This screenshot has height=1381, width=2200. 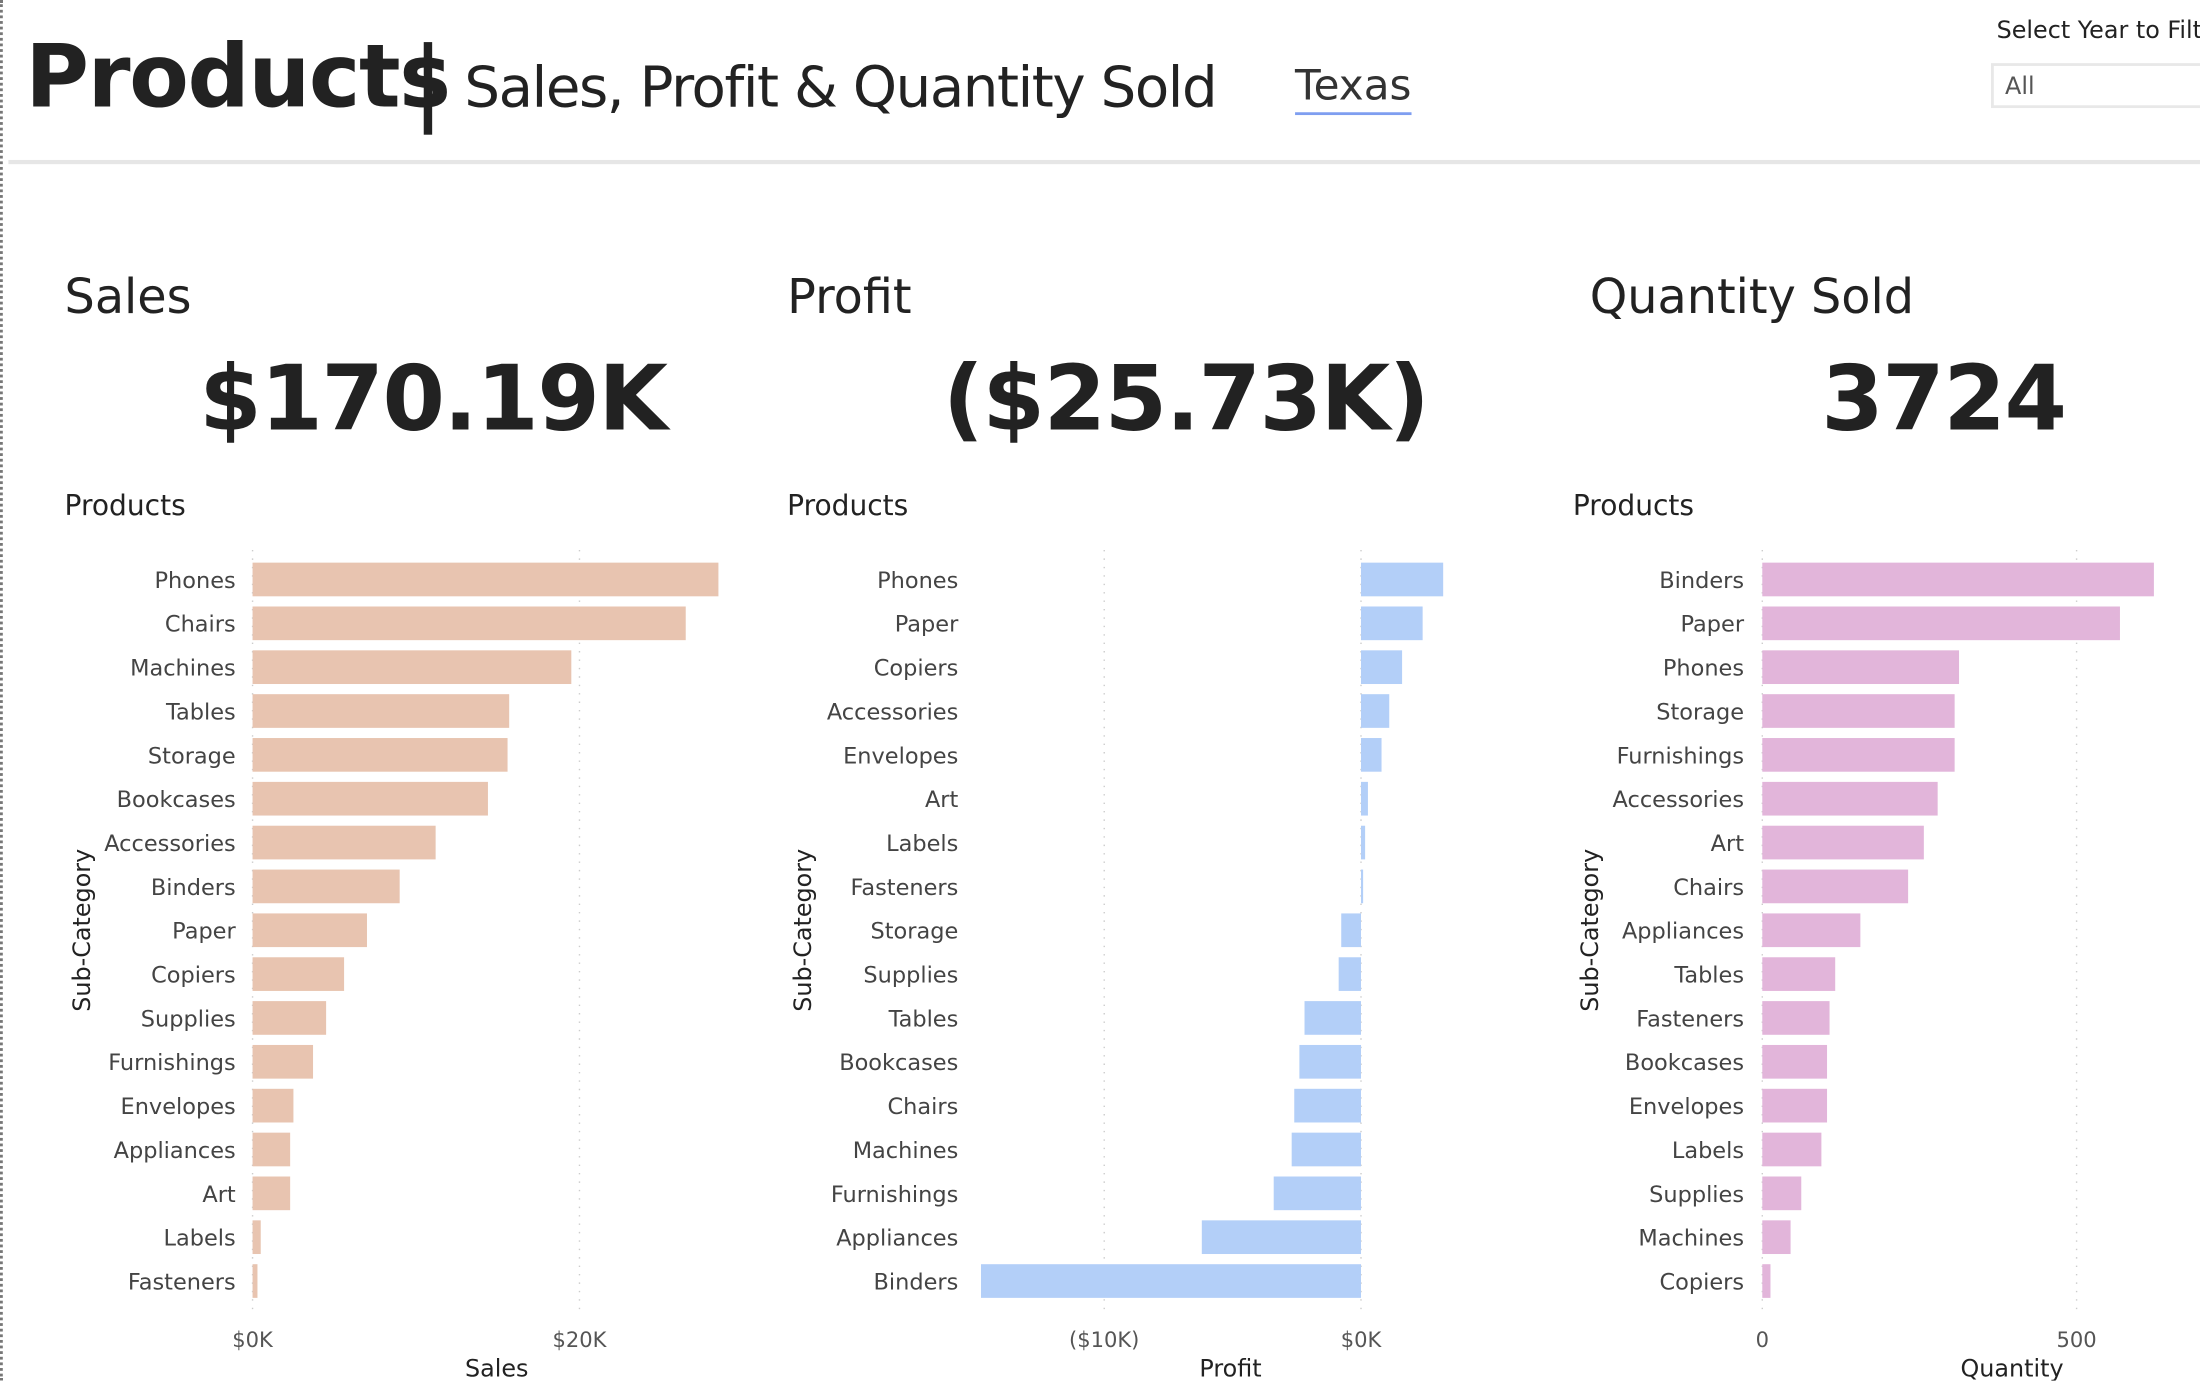 What do you see at coordinates (916, 669) in the screenshot?
I see `profit-category-label: Copiers` at bounding box center [916, 669].